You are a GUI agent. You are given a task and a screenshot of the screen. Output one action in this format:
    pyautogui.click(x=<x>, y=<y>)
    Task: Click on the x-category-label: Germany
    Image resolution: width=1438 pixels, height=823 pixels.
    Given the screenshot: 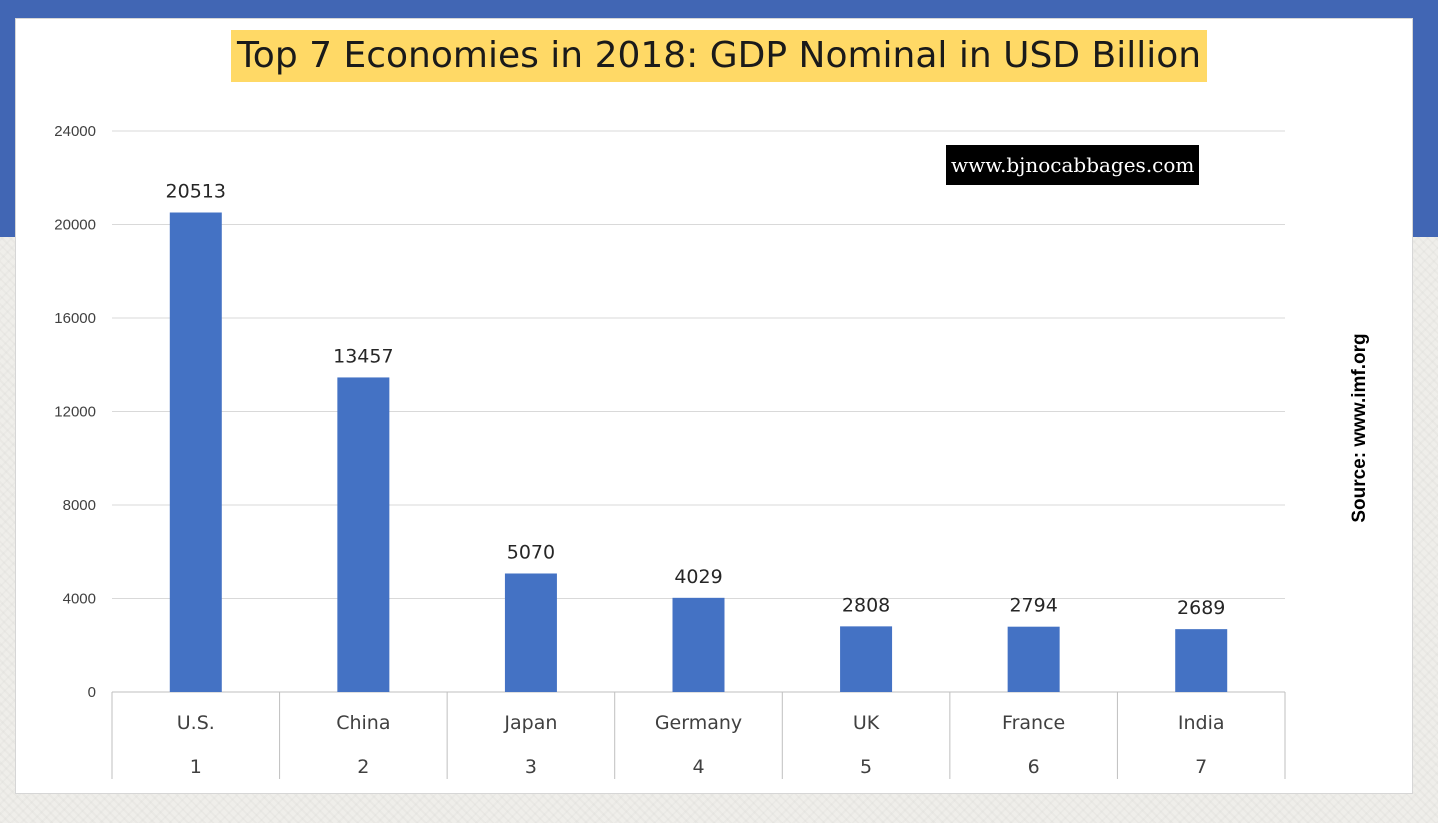 What is the action you would take?
    pyautogui.click(x=698, y=723)
    